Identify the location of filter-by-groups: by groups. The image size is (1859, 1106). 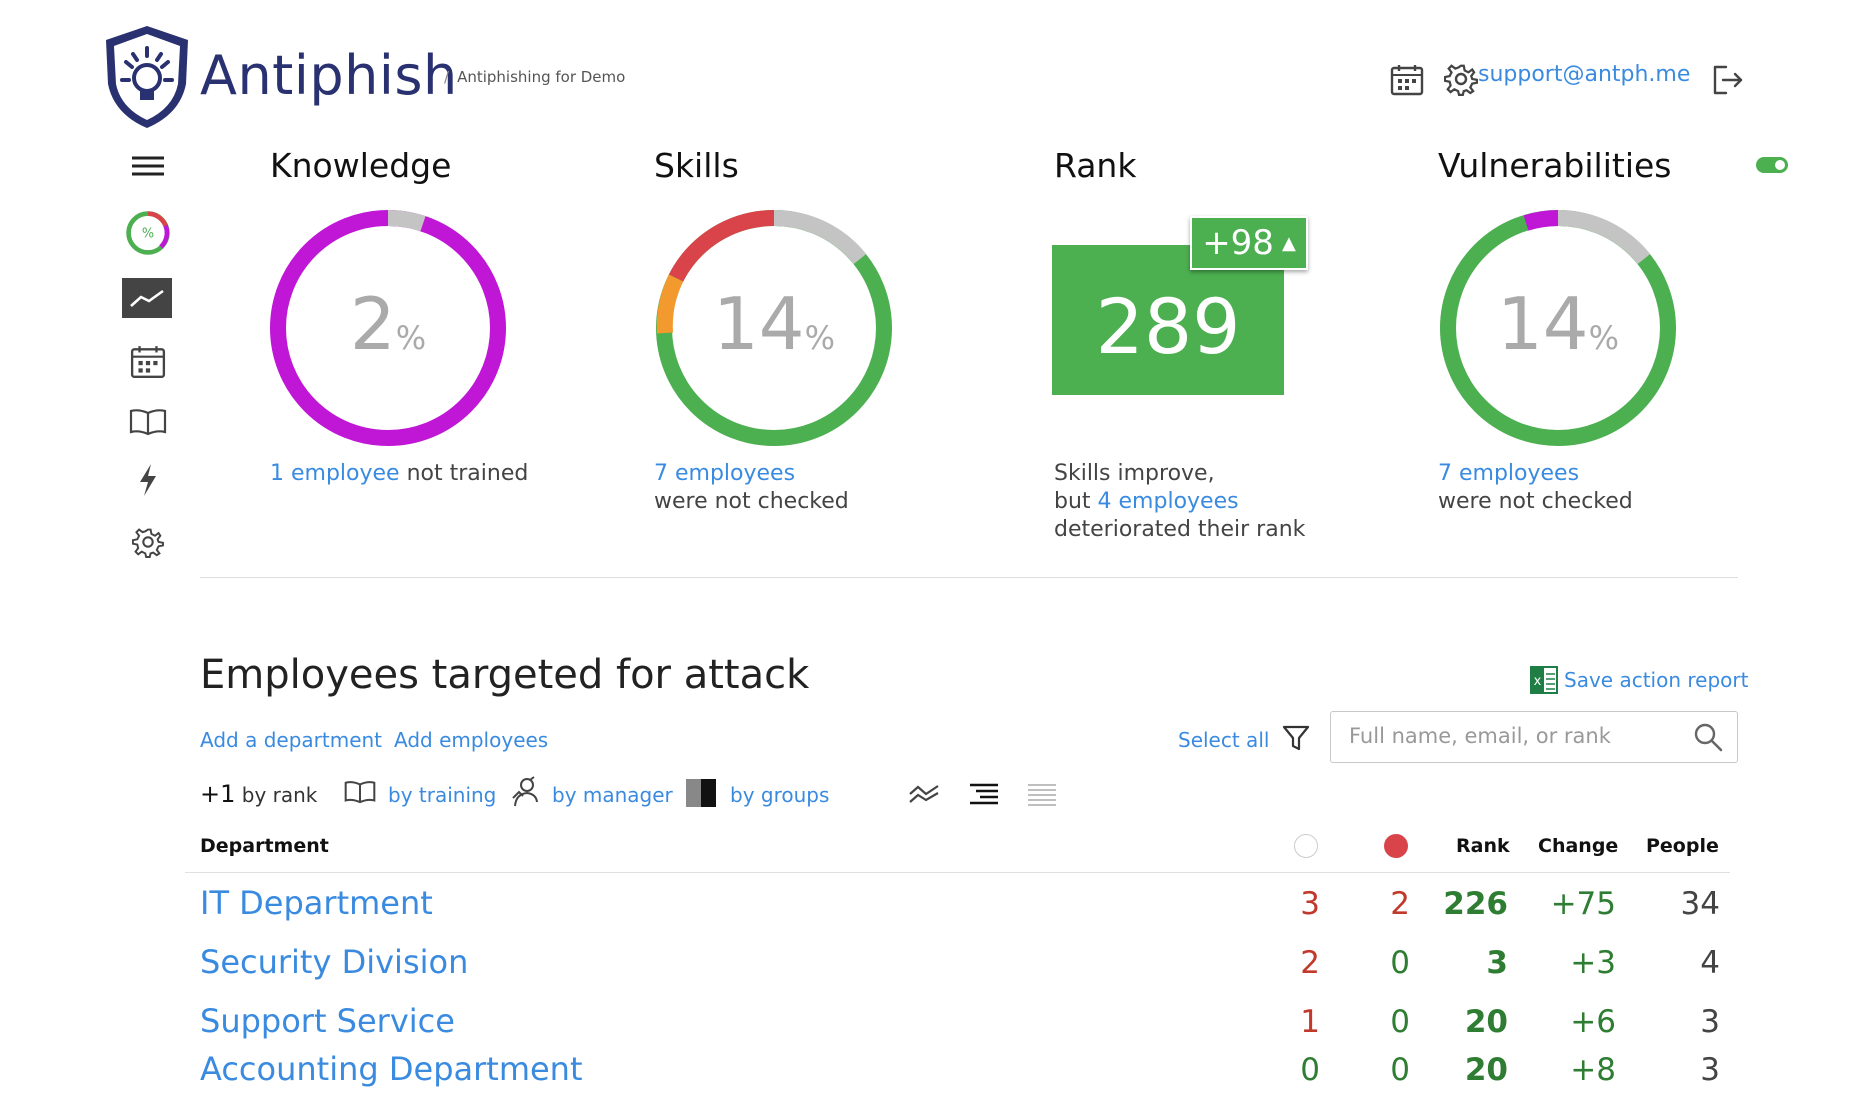
(780, 795).